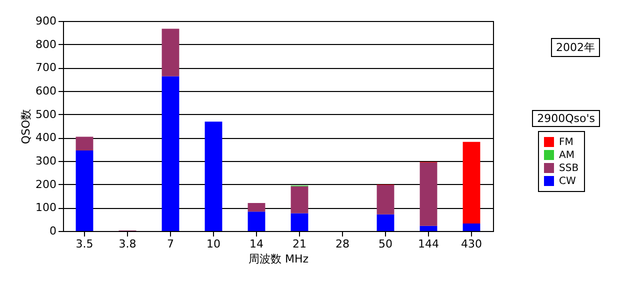 This screenshot has width=634, height=295. Describe the element at coordinates (127, 244) in the screenshot. I see `x-tick-label: 3.8` at that location.